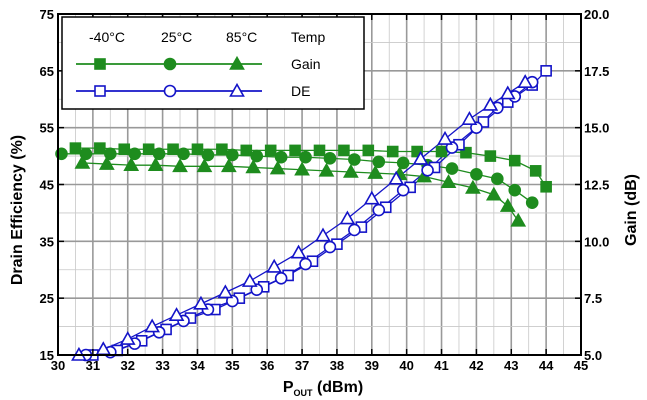 Image resolution: width=647 pixels, height=400 pixels. I want to click on y2-tick-label: 15.0, so click(596, 128).